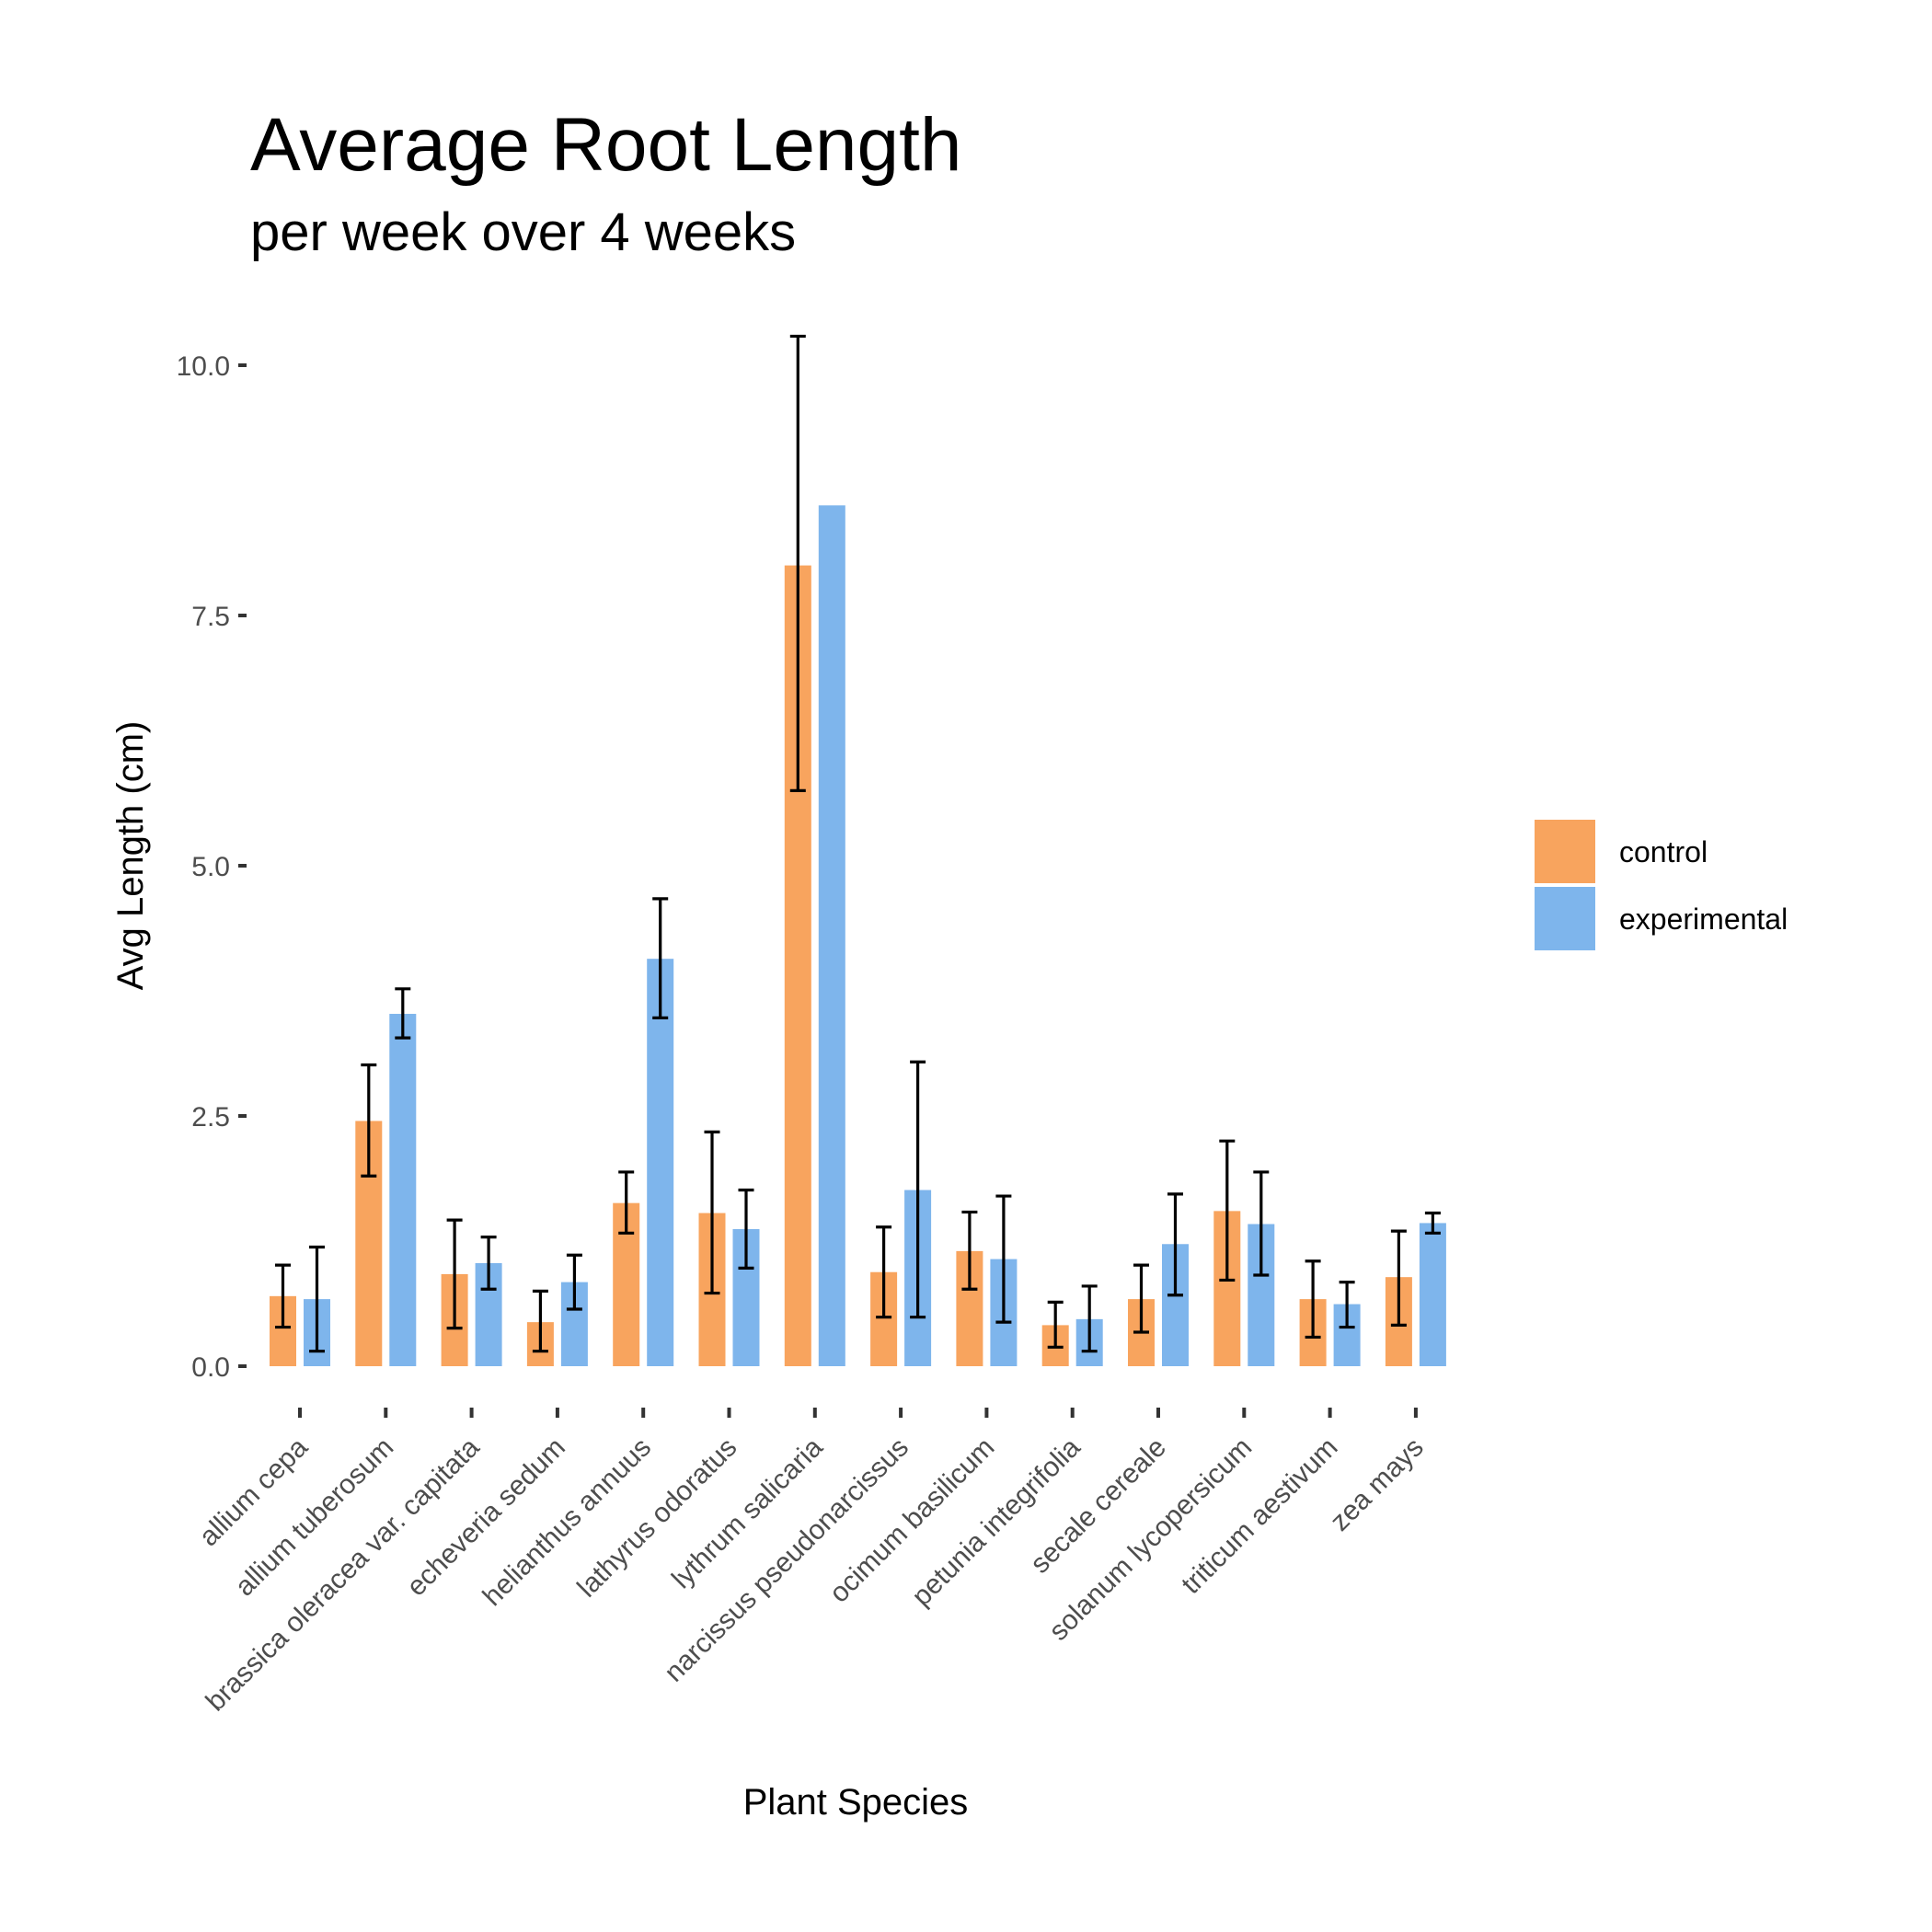 The height and width of the screenshot is (1932, 1932). What do you see at coordinates (1259, 1516) in the screenshot?
I see `x-tick-label: triticum aestivum` at bounding box center [1259, 1516].